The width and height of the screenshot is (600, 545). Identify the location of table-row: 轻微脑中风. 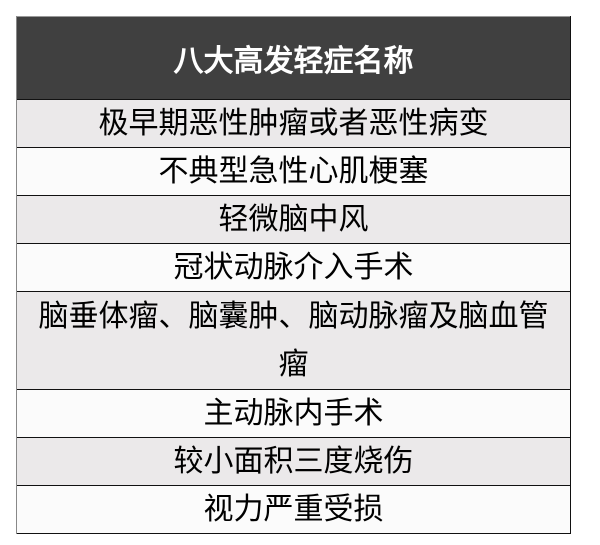
(293, 219).